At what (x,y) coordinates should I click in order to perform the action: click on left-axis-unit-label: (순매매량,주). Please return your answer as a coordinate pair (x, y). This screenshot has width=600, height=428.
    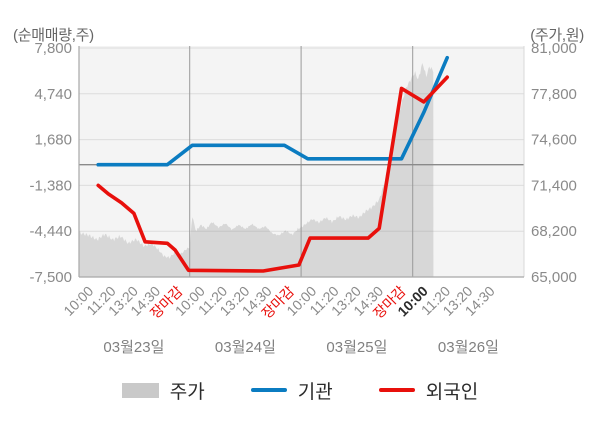
    Looking at the image, I should click on (53, 35).